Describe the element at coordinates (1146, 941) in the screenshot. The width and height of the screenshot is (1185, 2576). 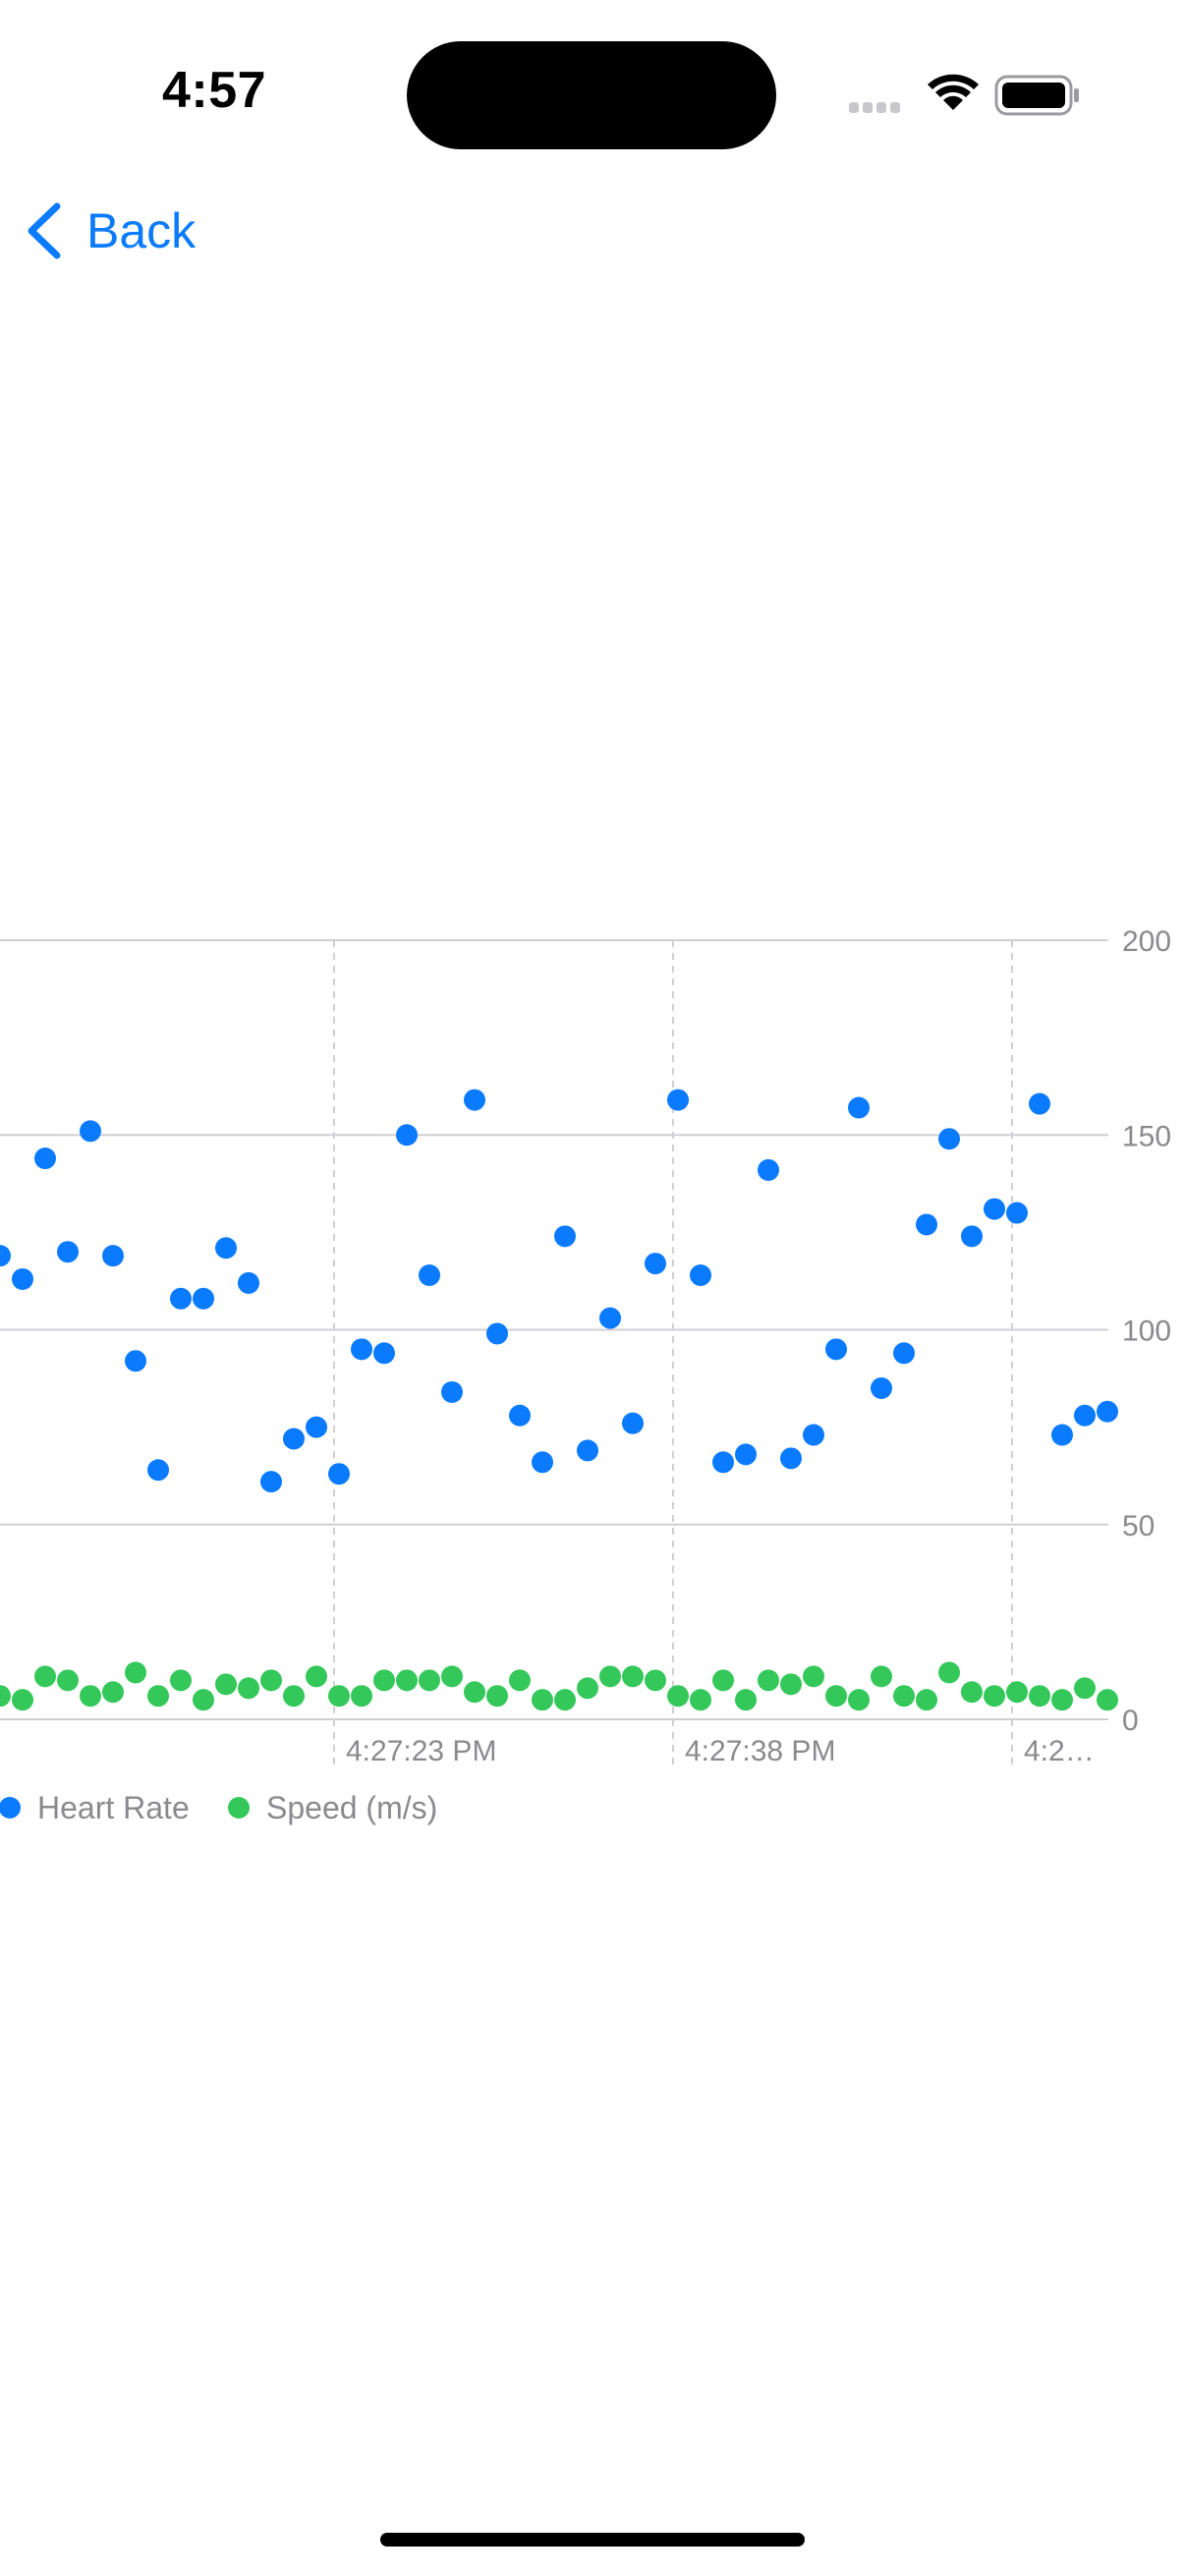
I see `y-tick-label: 200` at that location.